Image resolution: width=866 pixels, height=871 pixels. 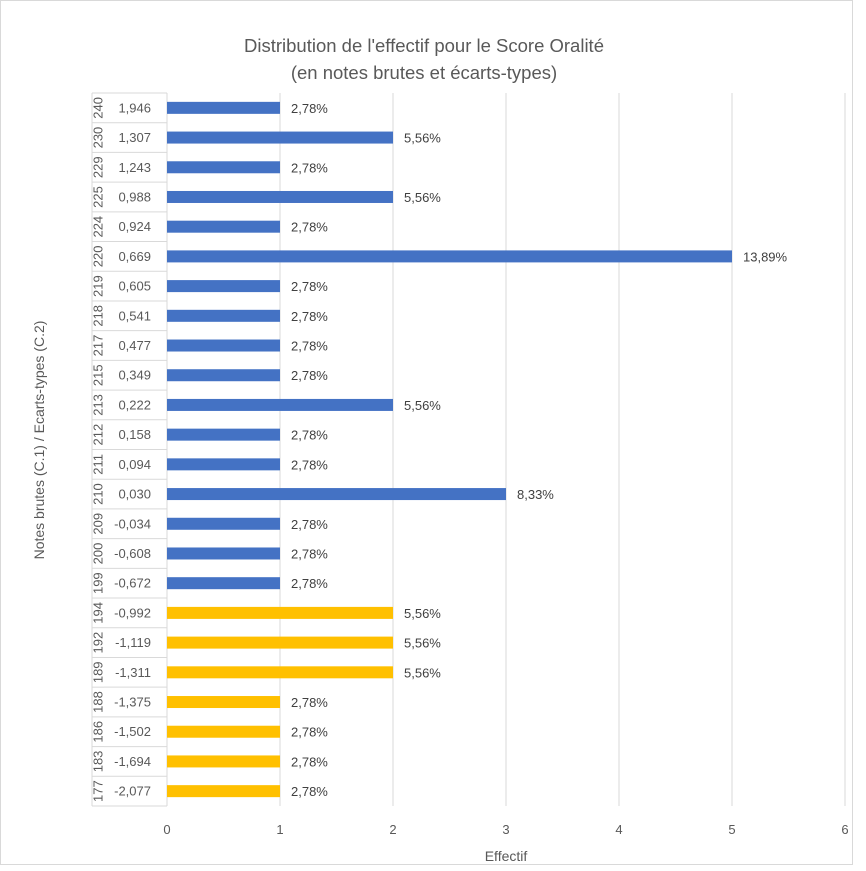 What do you see at coordinates (392, 829) in the screenshot?
I see `x-tick-label: 2` at bounding box center [392, 829].